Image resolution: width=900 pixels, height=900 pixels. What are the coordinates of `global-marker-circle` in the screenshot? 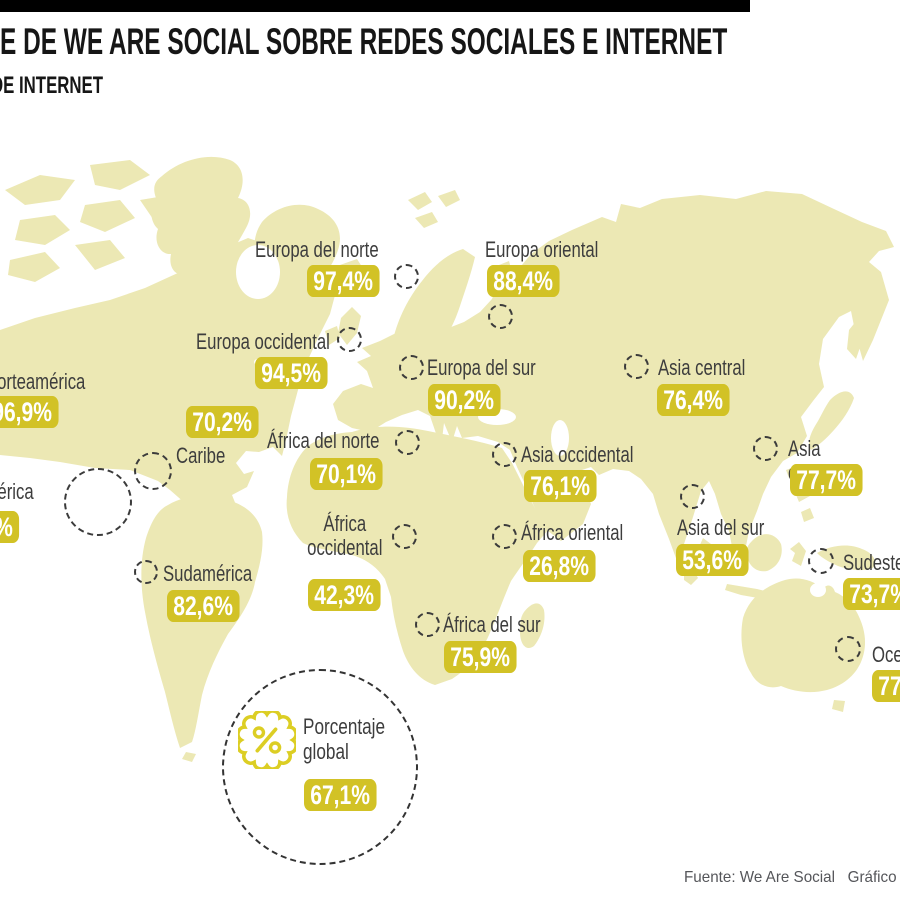 It's located at (320, 767).